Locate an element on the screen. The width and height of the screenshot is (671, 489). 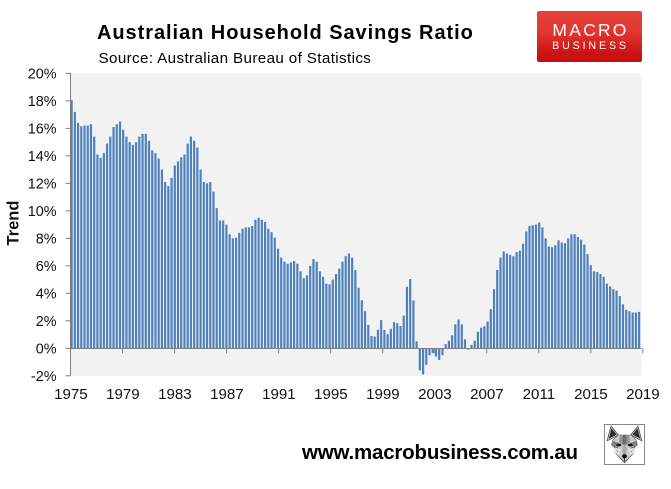
svg-text: 1975 is located at coordinates (71, 394).